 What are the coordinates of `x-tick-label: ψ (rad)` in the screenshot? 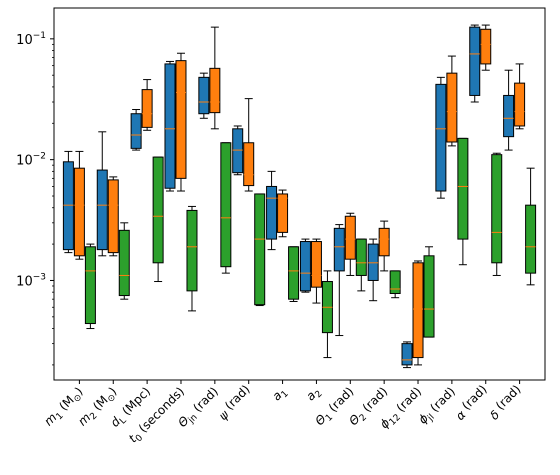 It's located at (234, 402).